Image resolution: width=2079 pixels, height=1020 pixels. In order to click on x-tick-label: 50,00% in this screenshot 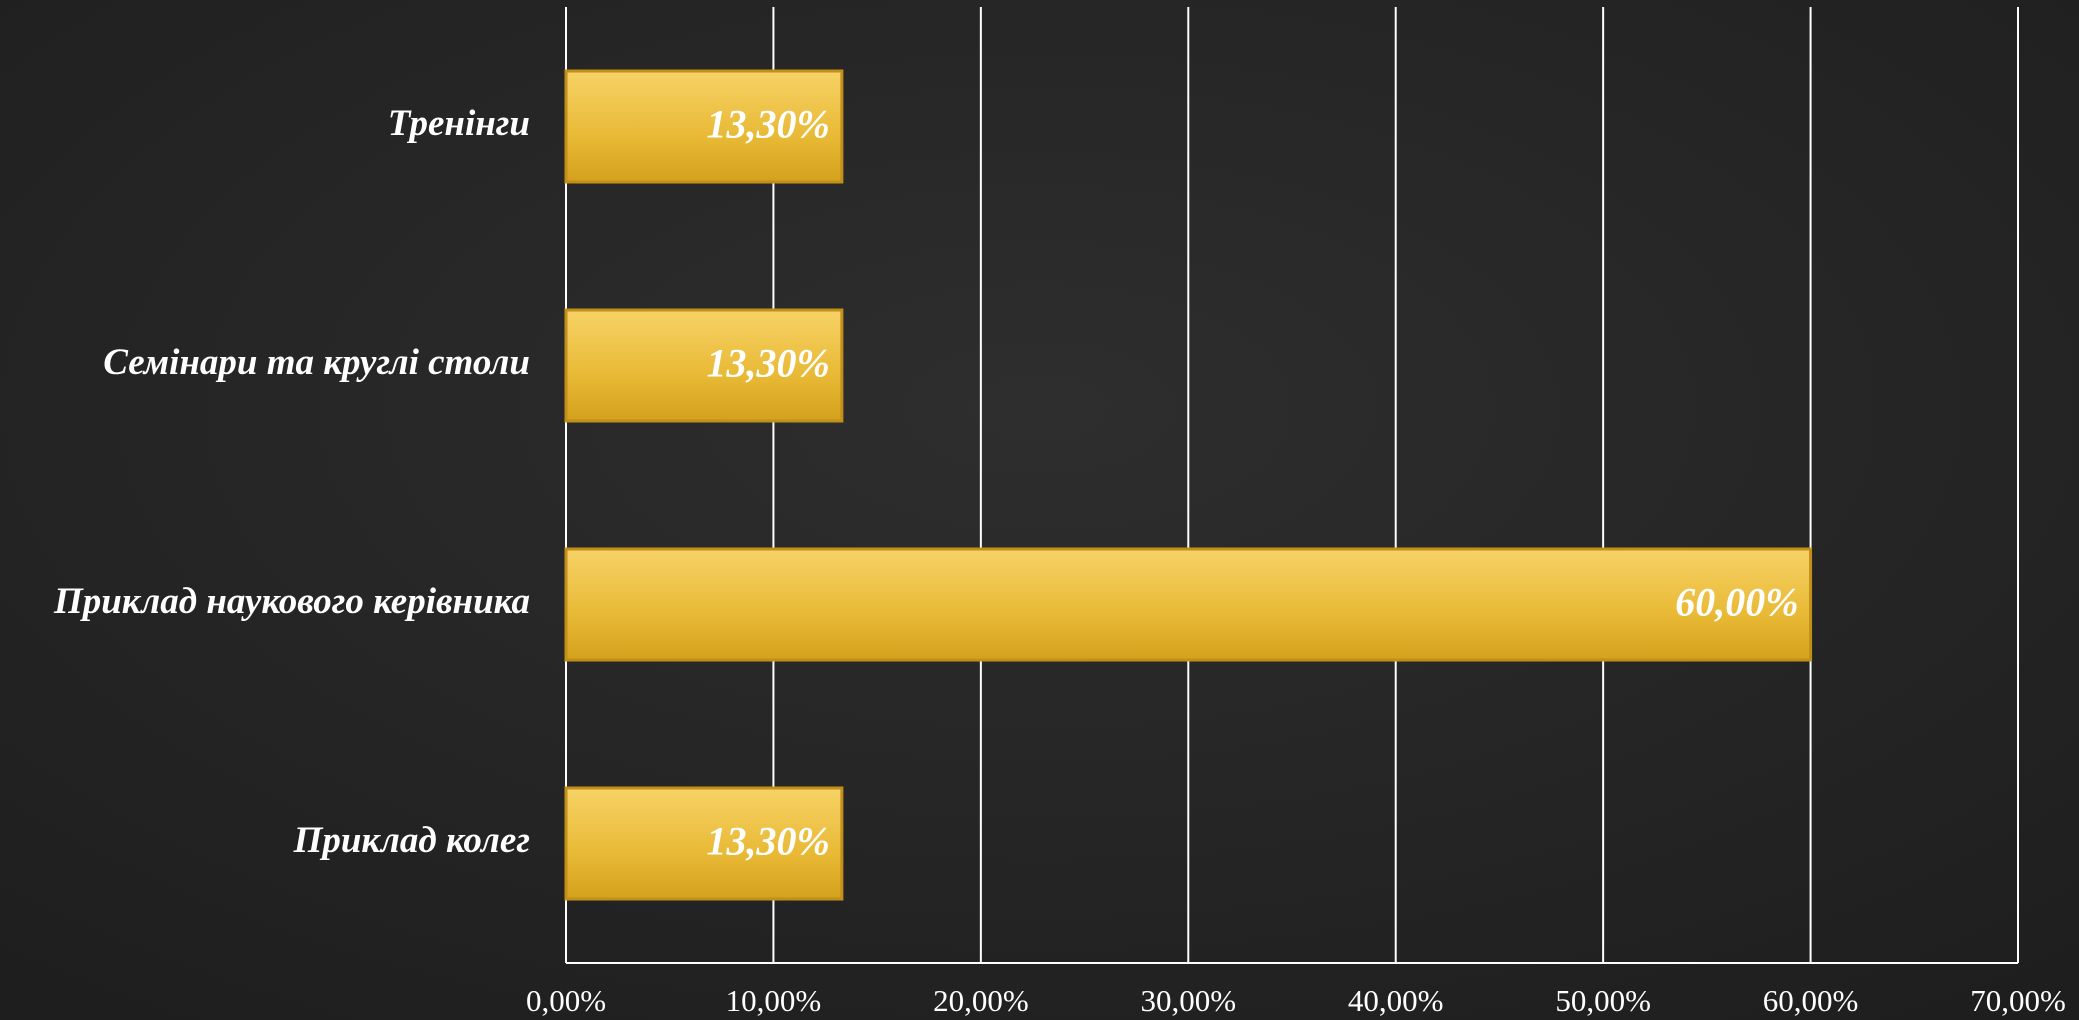, I will do `click(1603, 1000)`.